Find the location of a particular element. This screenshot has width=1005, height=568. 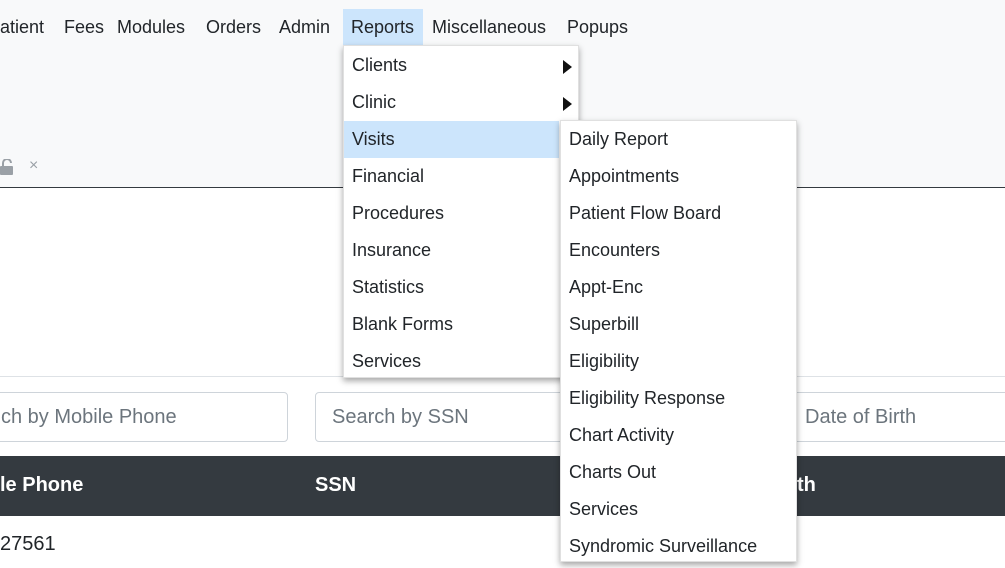

search-ssn-input: Search by SSN is located at coordinates (450, 417).